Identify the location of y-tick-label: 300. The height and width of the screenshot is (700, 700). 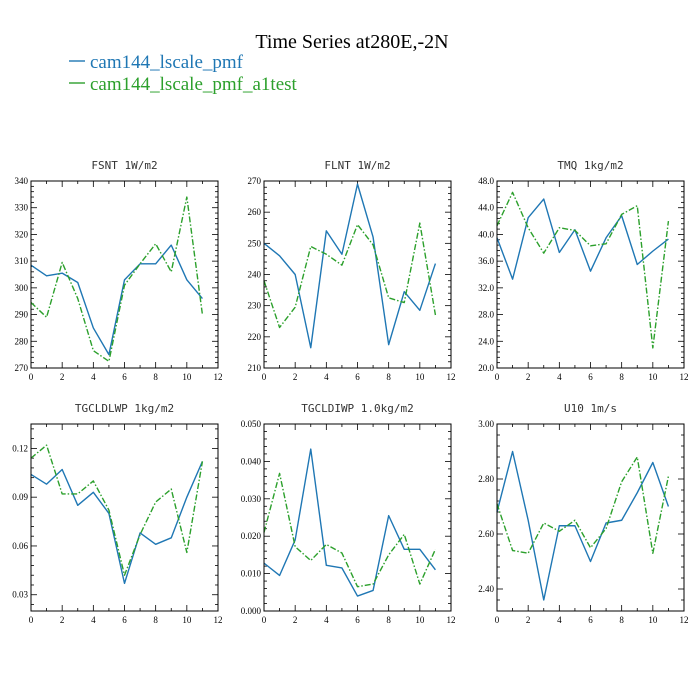
(22, 288).